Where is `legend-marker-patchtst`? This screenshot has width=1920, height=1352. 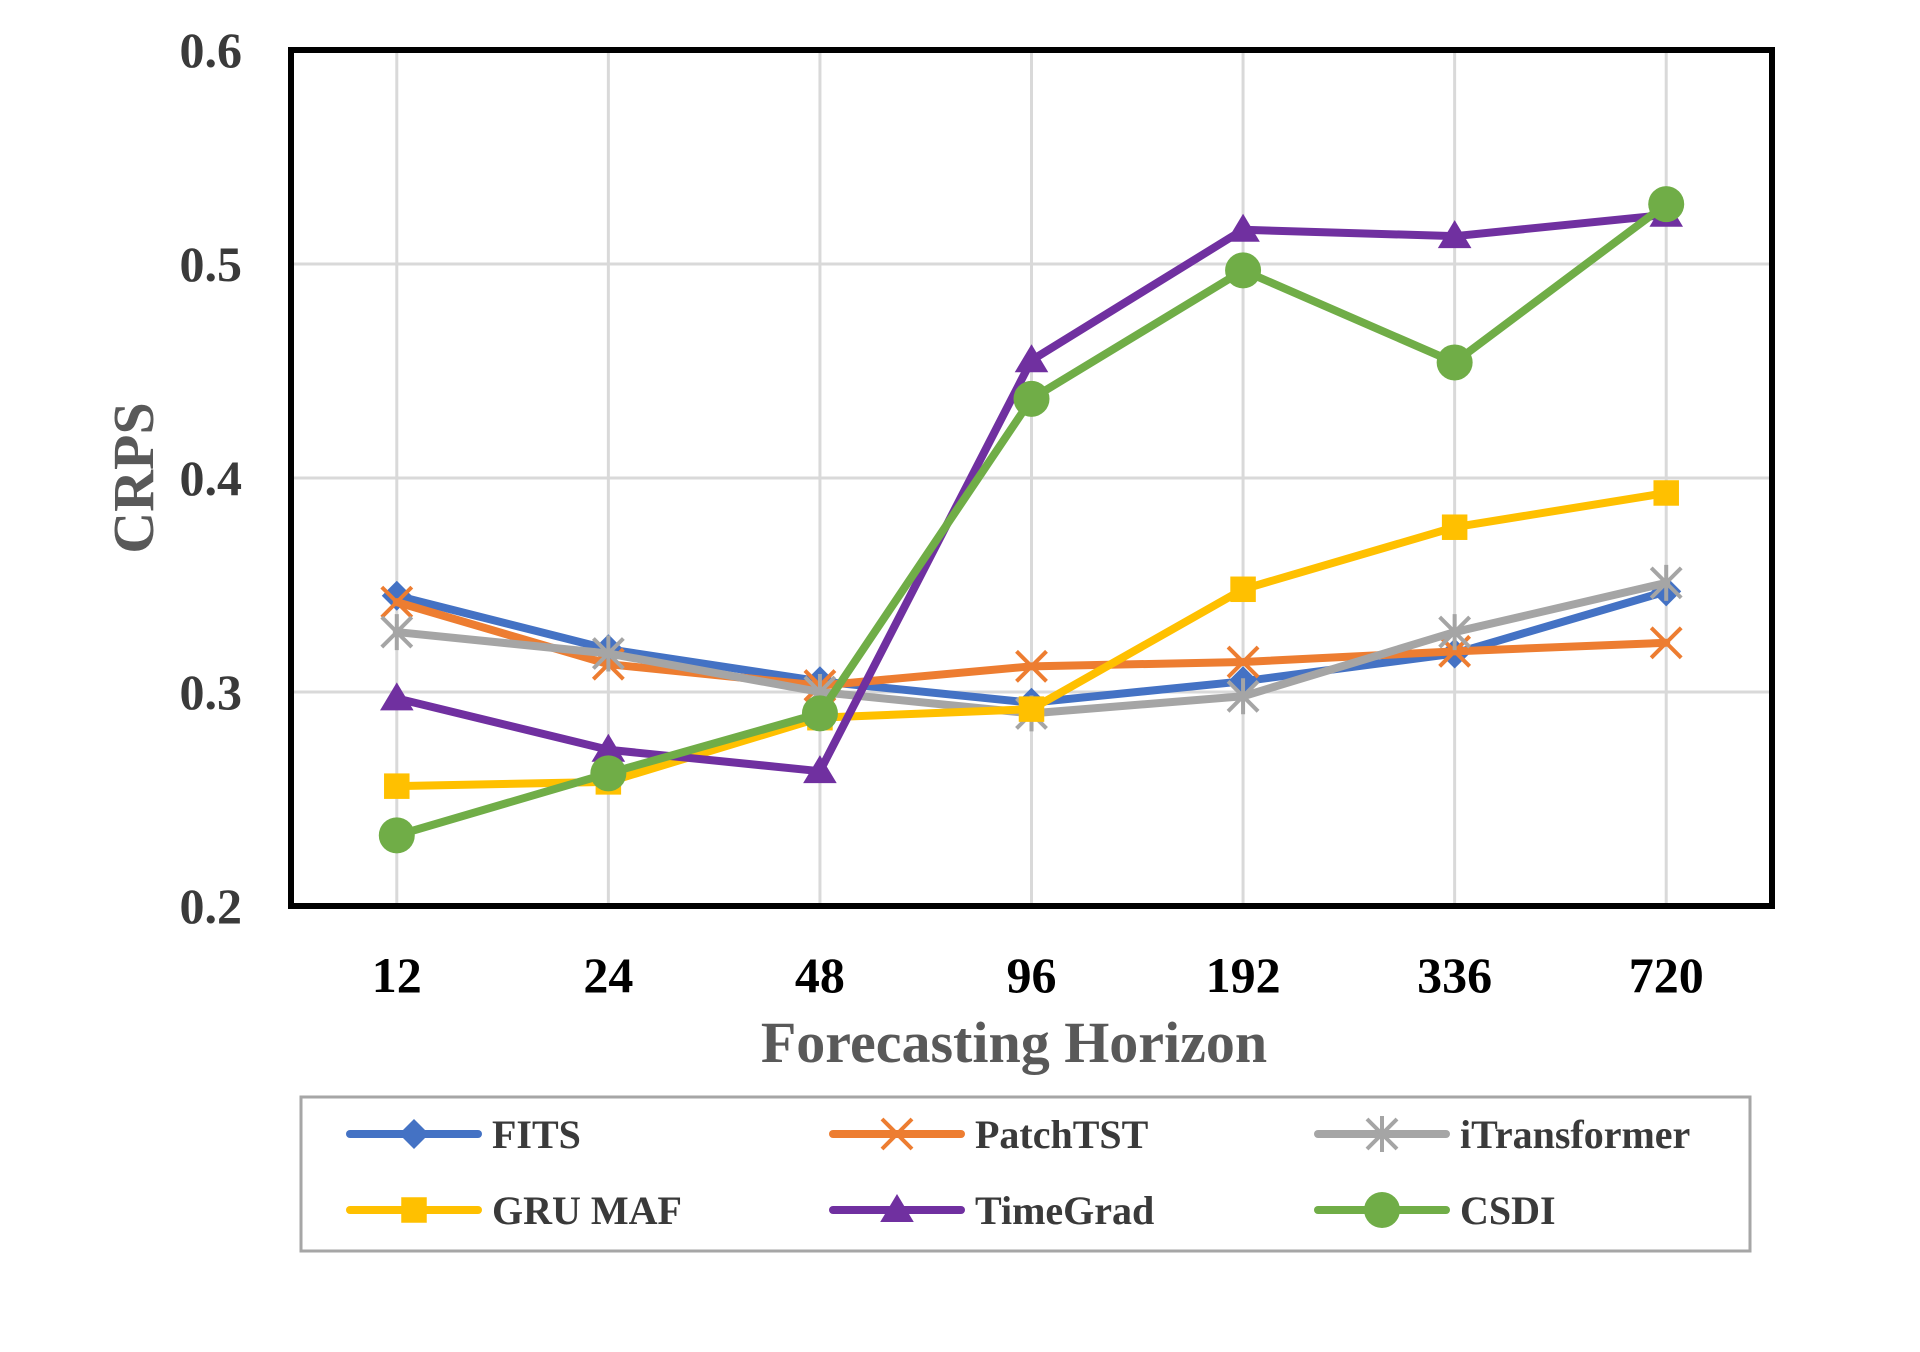 legend-marker-patchtst is located at coordinates (897, 1134).